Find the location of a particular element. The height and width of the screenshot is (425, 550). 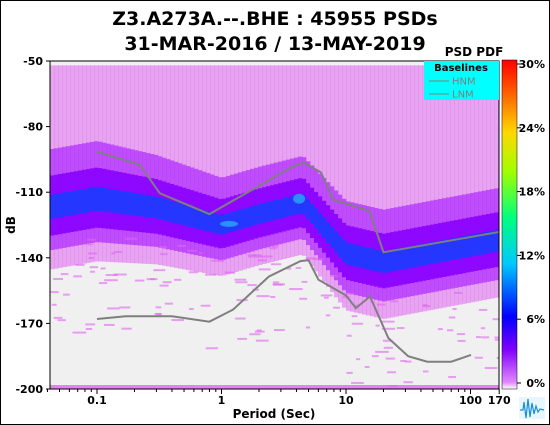

y-tick-label: -50 is located at coordinates (33, 61).